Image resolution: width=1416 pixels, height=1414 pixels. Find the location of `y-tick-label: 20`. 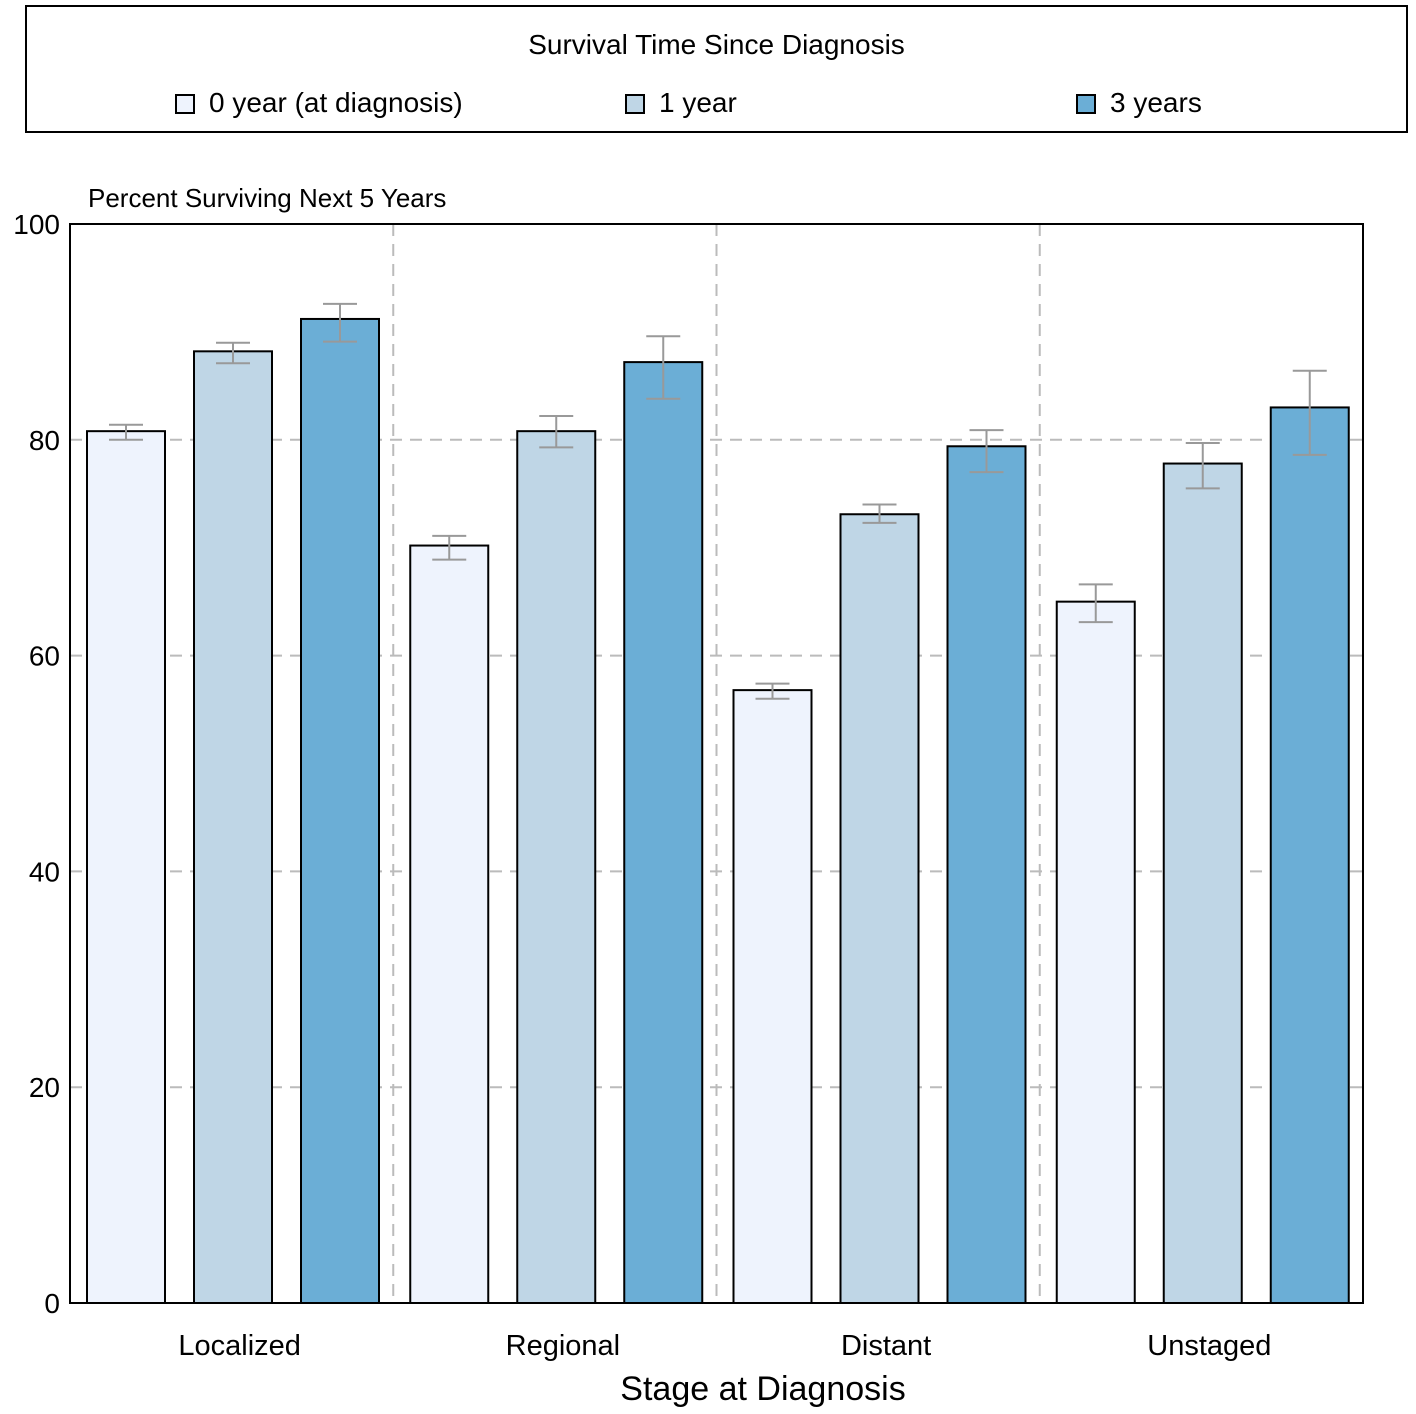

y-tick-label: 20 is located at coordinates (44, 1087).